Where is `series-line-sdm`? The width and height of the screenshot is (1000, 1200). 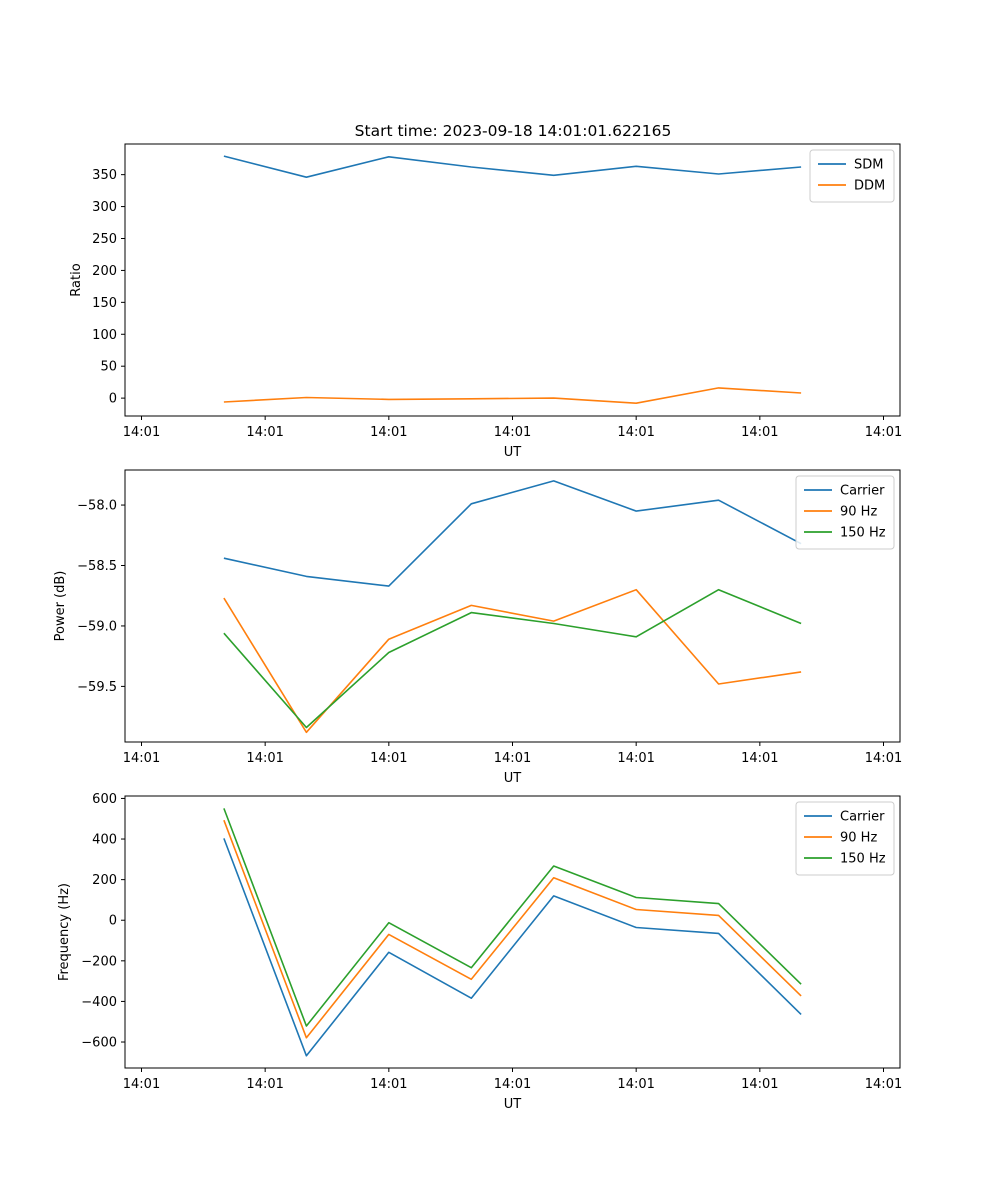
series-line-sdm is located at coordinates (512, 166).